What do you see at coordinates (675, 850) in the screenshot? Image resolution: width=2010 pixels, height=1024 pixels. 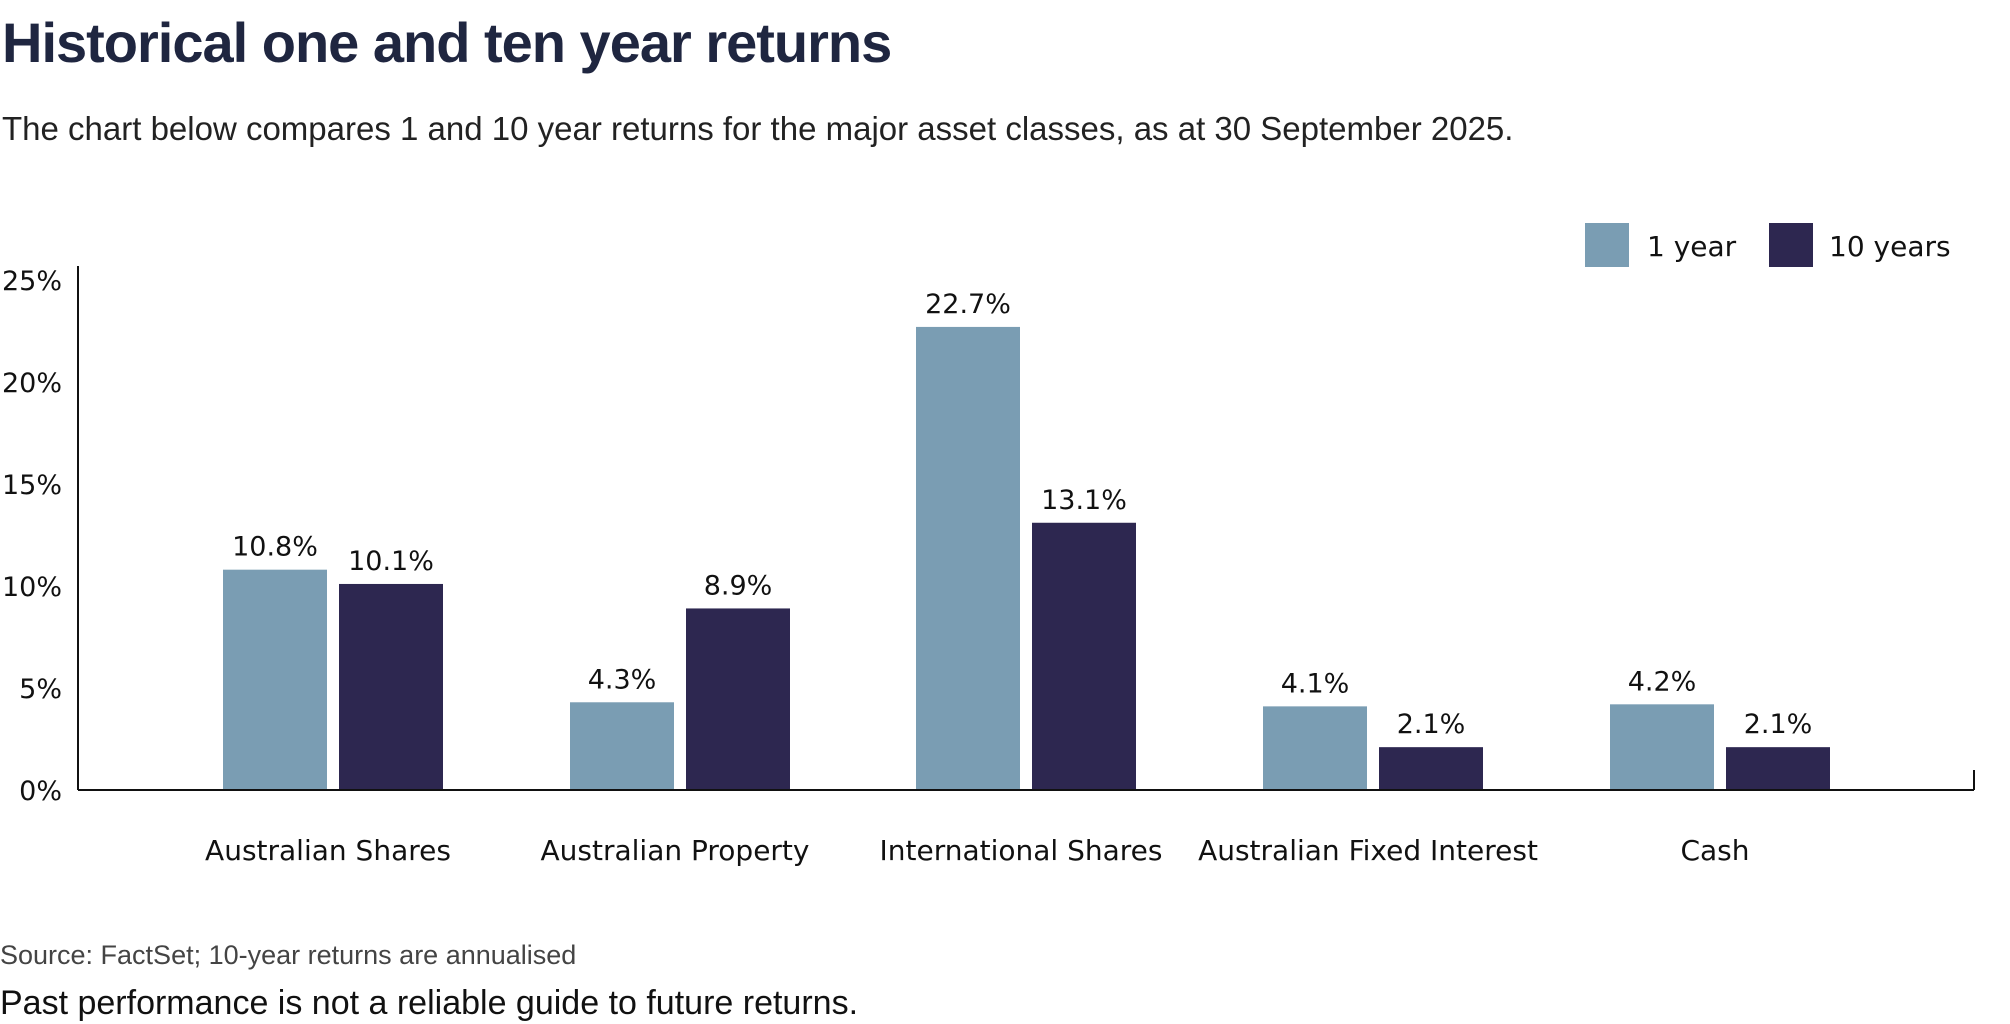 I see `x-tick-label: Australian Property` at bounding box center [675, 850].